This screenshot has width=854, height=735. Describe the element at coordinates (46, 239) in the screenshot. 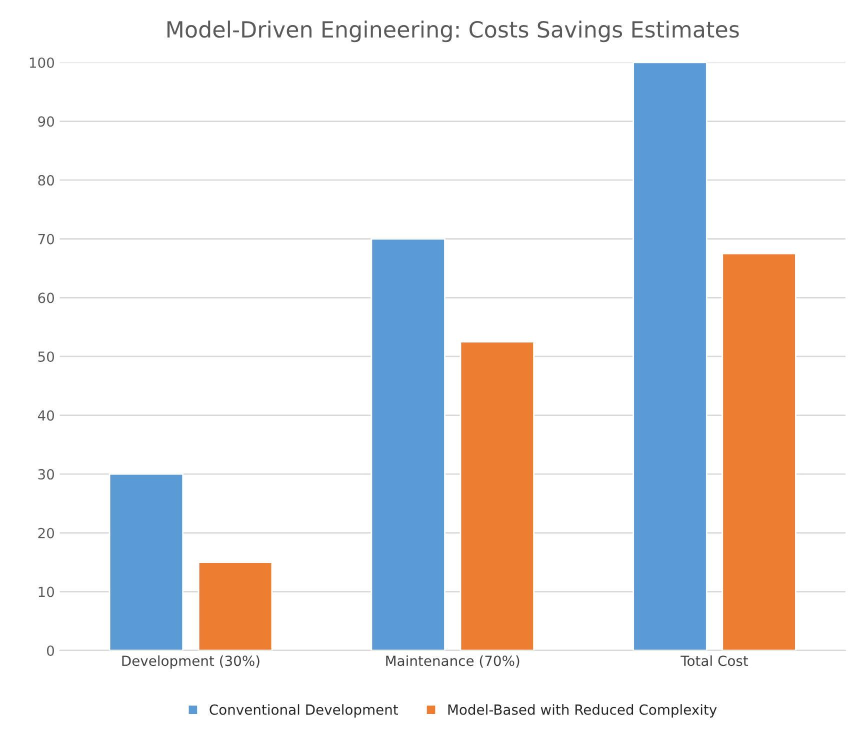

I see `y-tick-label: 70` at that location.